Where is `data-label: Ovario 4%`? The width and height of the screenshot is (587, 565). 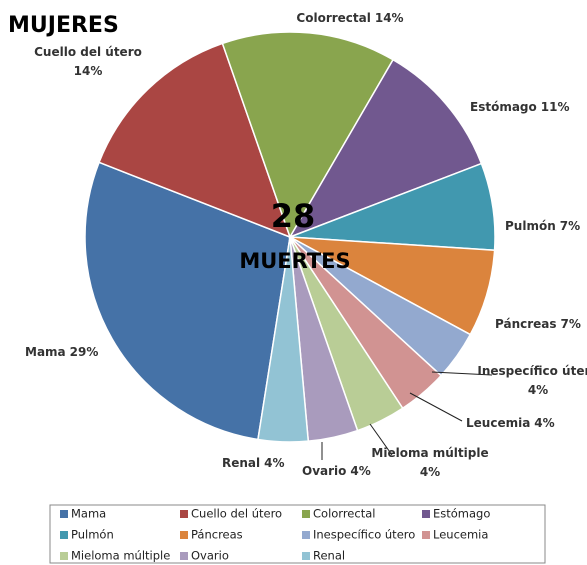
data-label: Ovario 4% is located at coordinates (336, 471).